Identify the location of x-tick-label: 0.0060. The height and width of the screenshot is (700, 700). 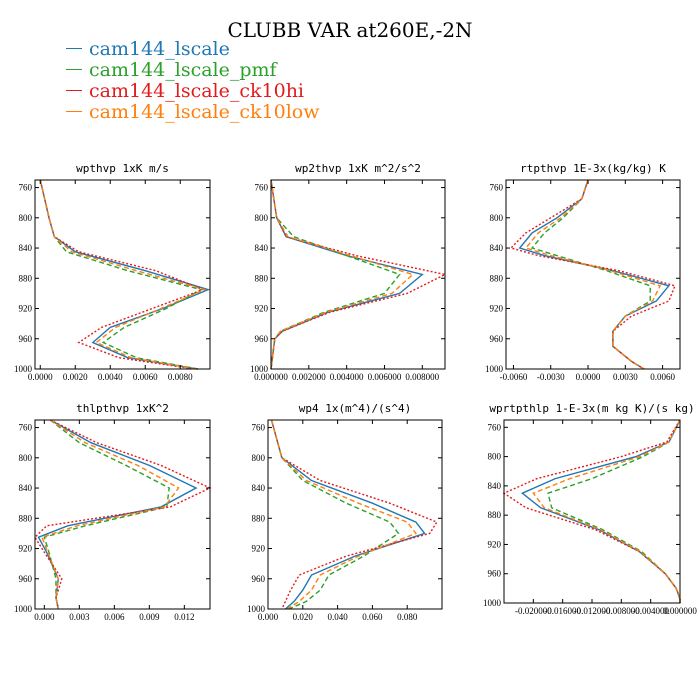
(145, 377).